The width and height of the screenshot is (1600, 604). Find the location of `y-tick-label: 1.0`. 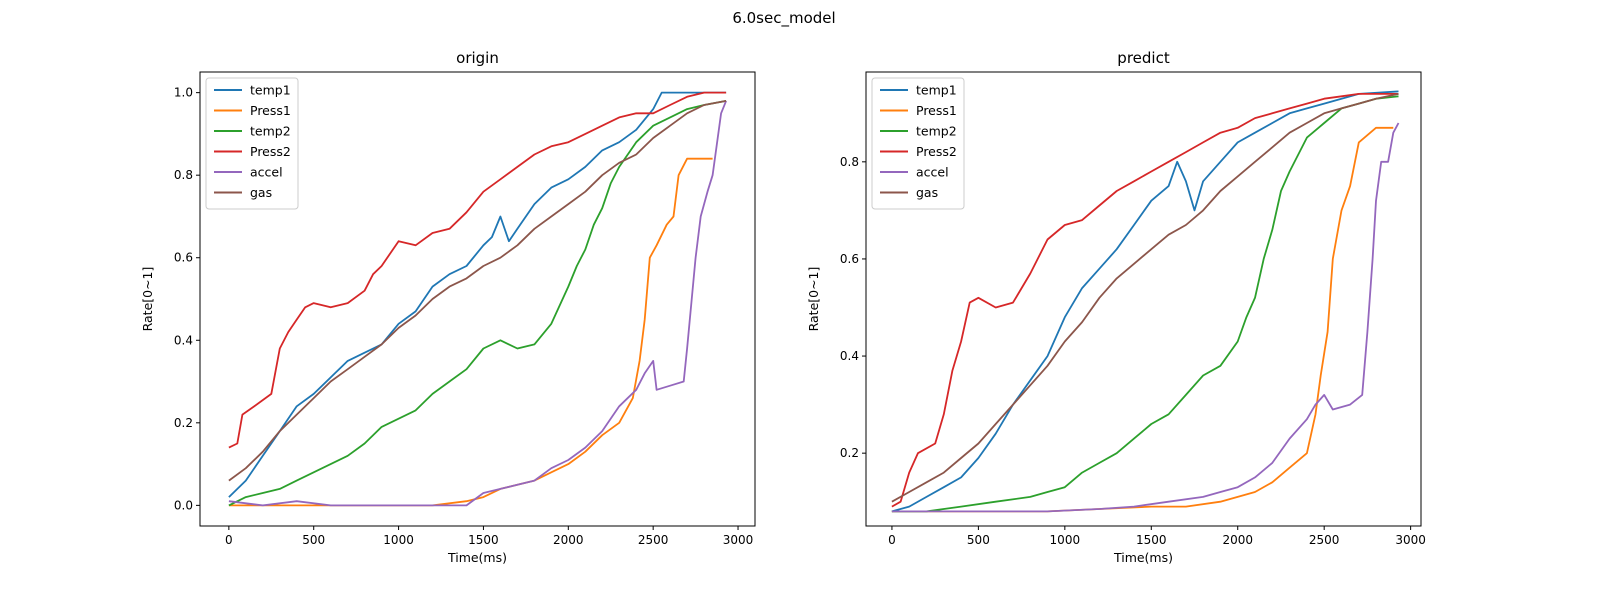

y-tick-label: 1.0 is located at coordinates (183, 93).